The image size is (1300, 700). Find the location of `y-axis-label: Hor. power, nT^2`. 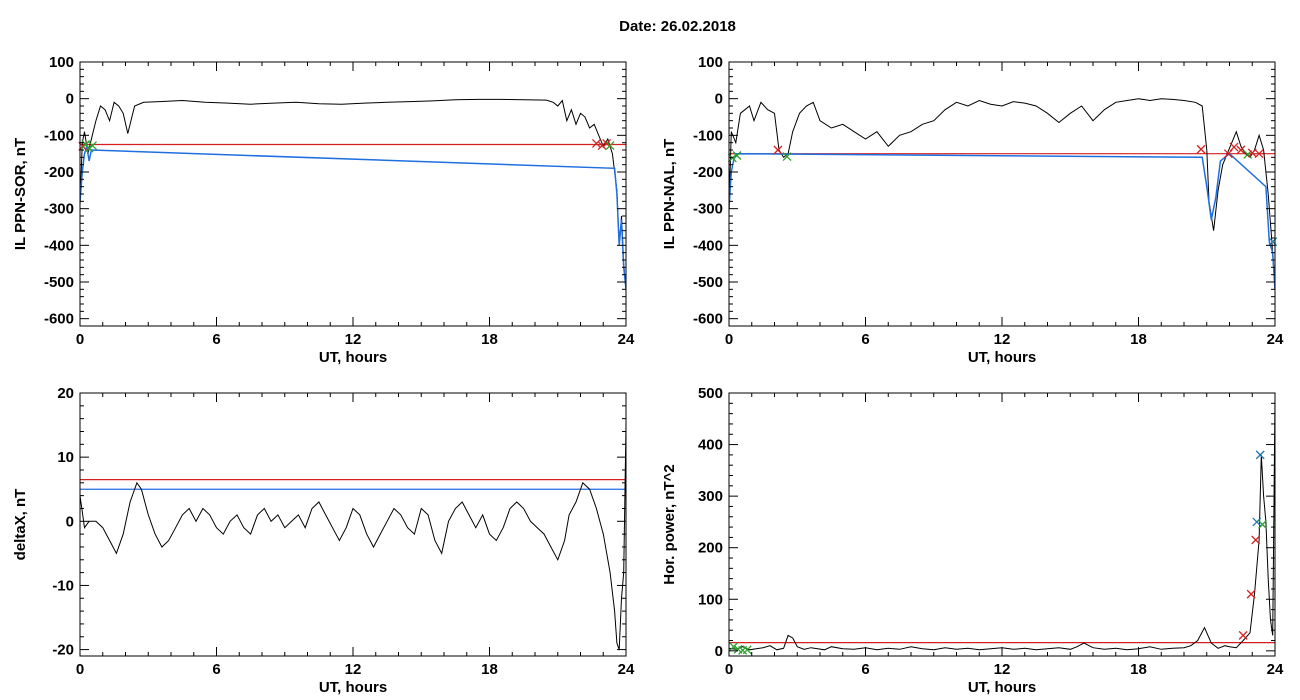

y-axis-label: Hor. power, nT^2 is located at coordinates (669, 524).